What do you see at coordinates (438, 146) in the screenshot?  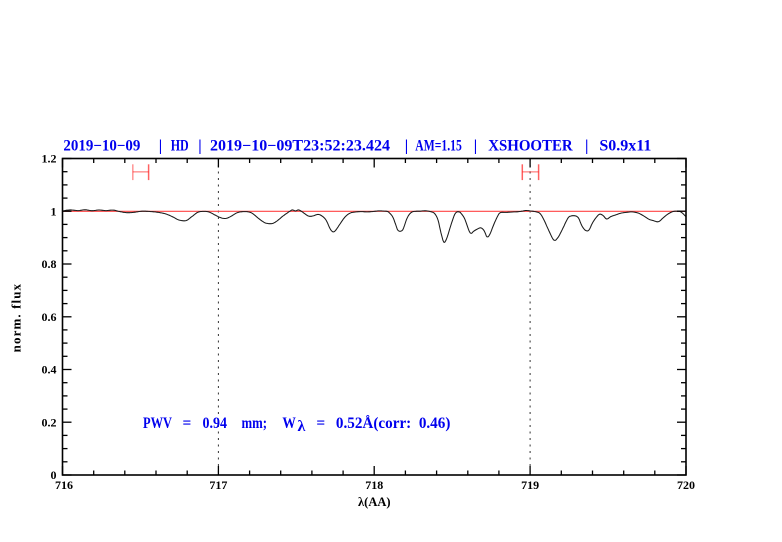 I see `svg-text: AM=1.15` at bounding box center [438, 146].